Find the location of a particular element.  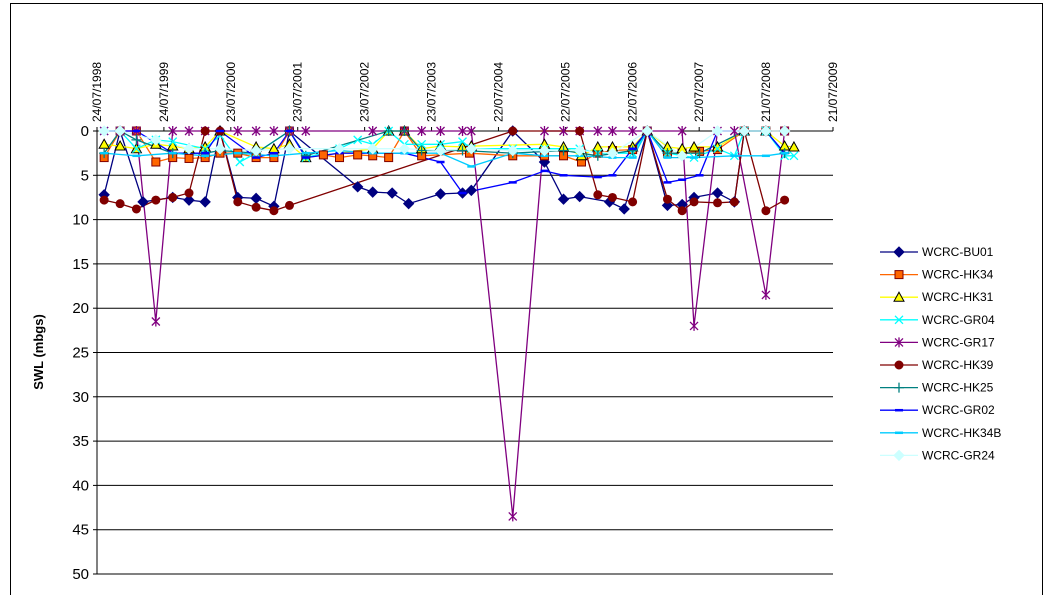

y-tick-label: 25 is located at coordinates (80, 353).